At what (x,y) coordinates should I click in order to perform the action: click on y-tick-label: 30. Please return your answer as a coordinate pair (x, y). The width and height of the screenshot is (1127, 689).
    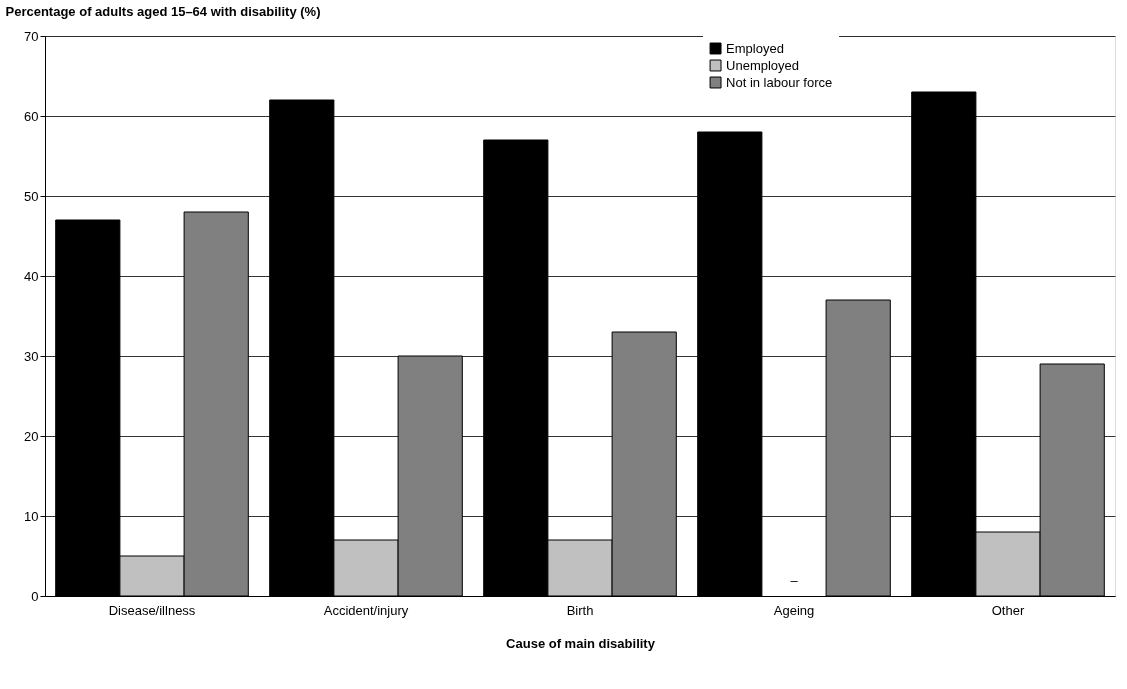
    Looking at the image, I should click on (31, 356).